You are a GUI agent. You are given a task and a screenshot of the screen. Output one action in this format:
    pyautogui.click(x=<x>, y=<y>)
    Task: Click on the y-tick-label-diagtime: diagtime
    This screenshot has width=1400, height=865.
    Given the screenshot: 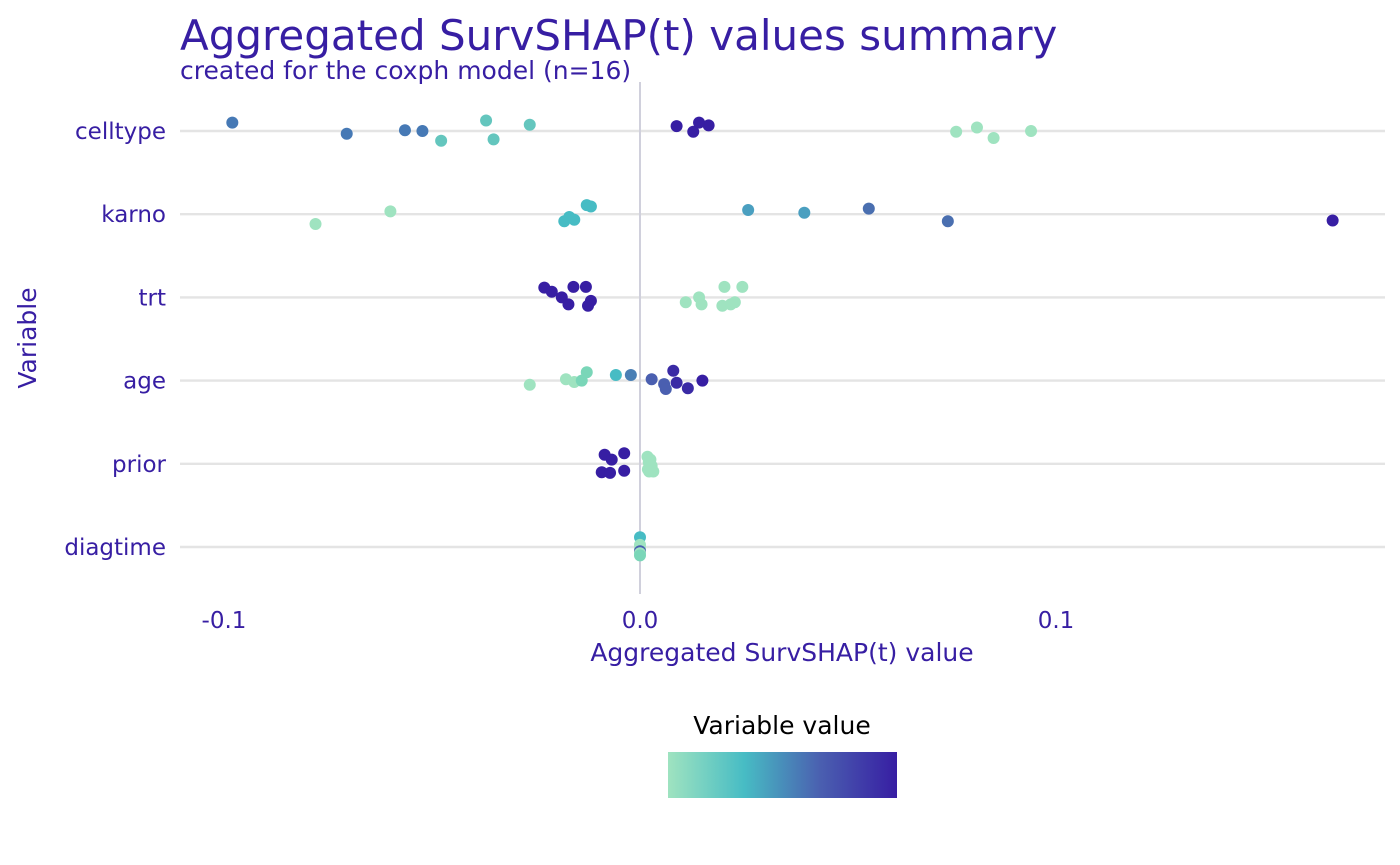 What is the action you would take?
    pyautogui.click(x=115, y=548)
    